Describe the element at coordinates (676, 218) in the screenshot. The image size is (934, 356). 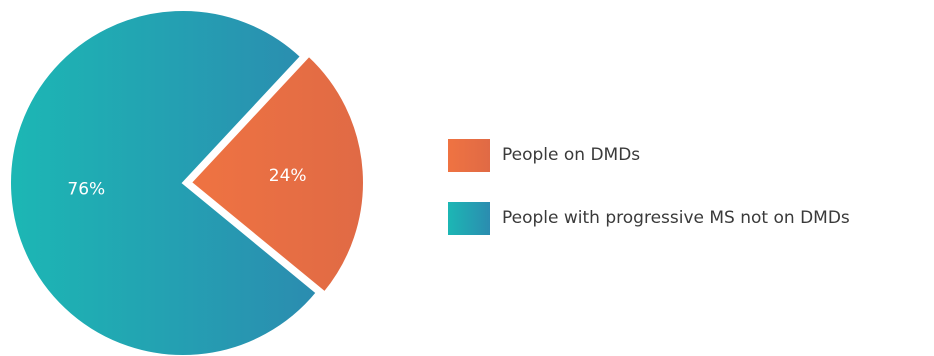
I see `legend-label: People with progressive MS not on DMDs` at that location.